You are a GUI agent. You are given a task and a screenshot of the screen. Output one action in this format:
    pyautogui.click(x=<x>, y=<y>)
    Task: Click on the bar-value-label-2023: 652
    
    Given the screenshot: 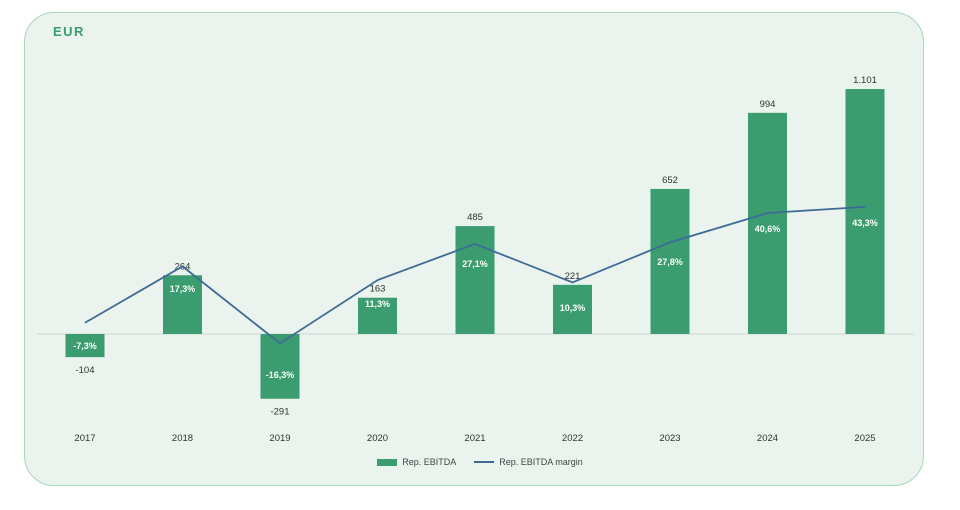 What is the action you would take?
    pyautogui.click(x=670, y=180)
    